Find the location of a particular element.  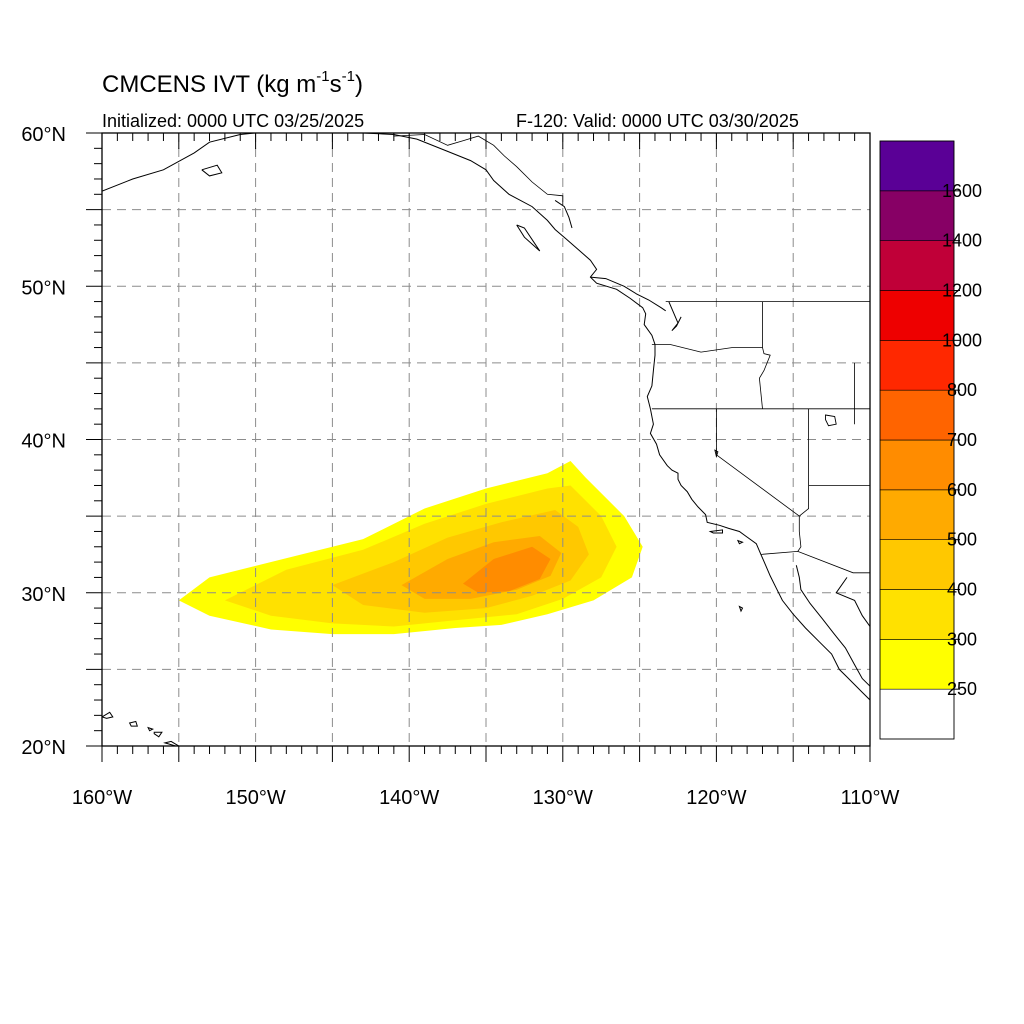

colorbar-label: 1600 is located at coordinates (962, 191).